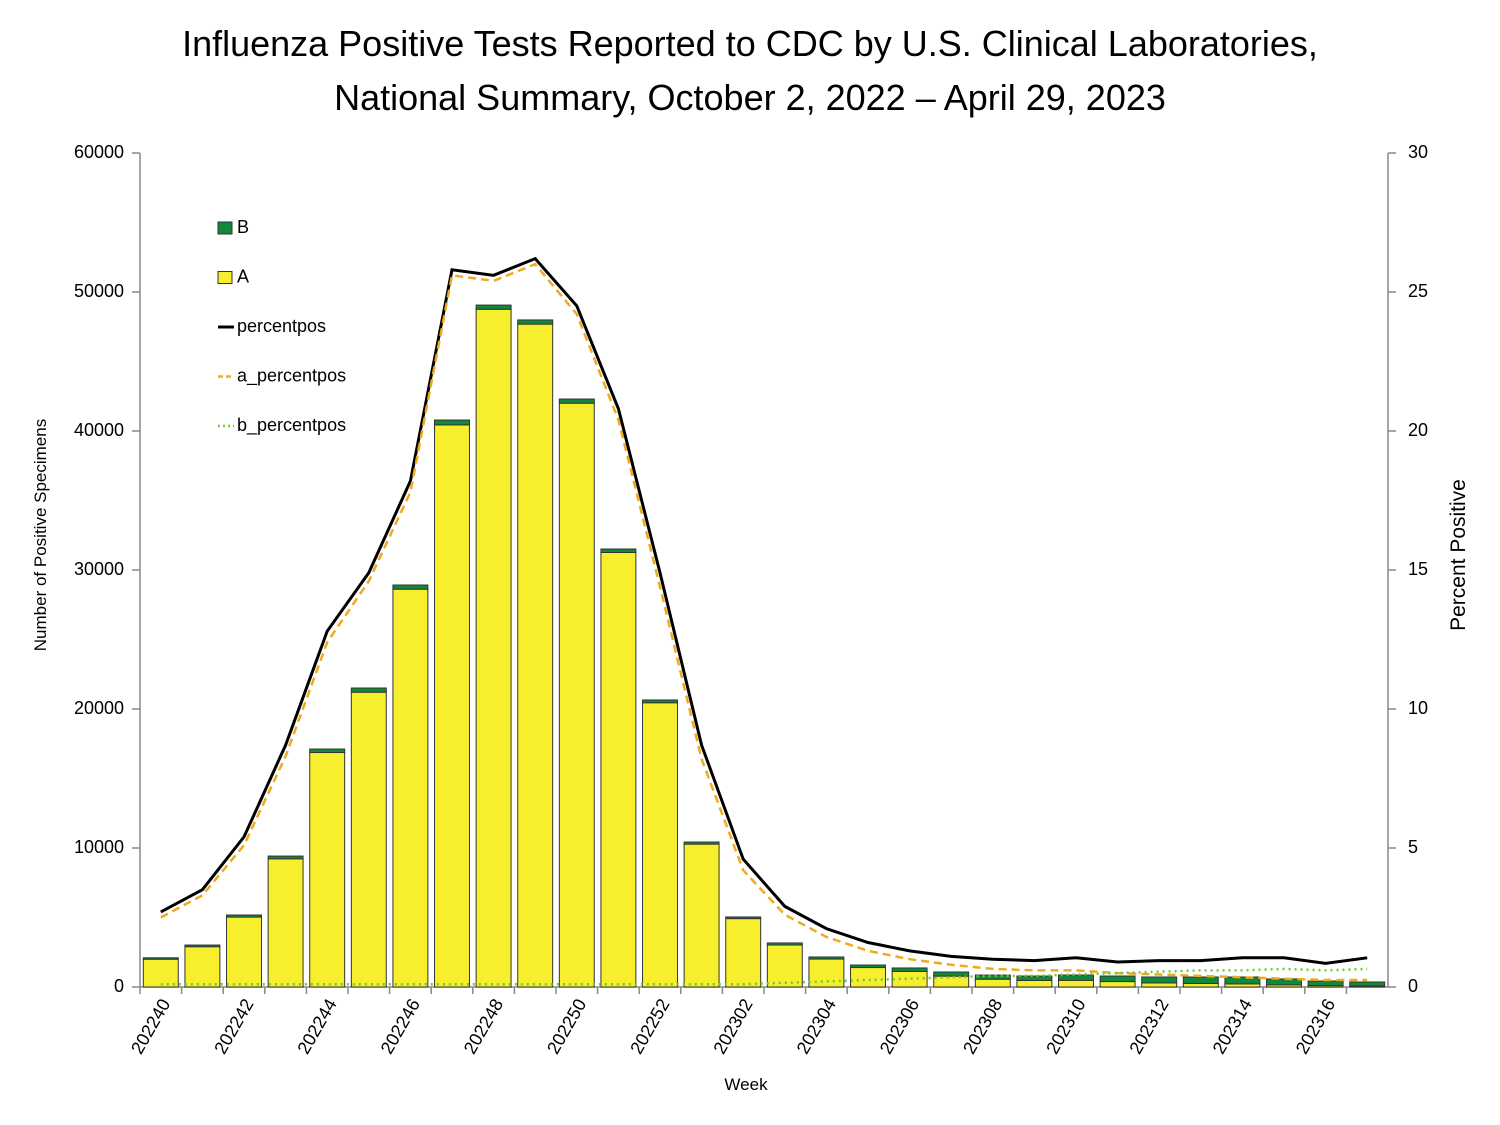 The height and width of the screenshot is (1125, 1500). I want to click on x-axis-label: Week, so click(746, 1084).